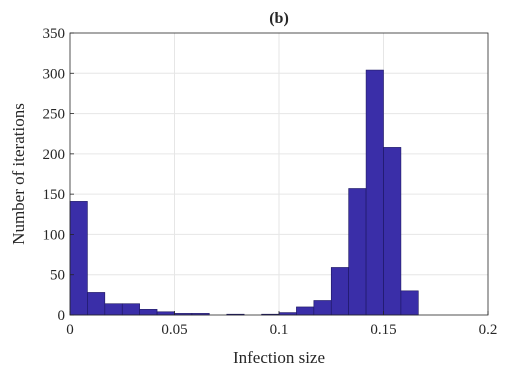 This screenshot has height=380, width=506. What do you see at coordinates (279, 18) in the screenshot?
I see `chart-title: (b)` at bounding box center [279, 18].